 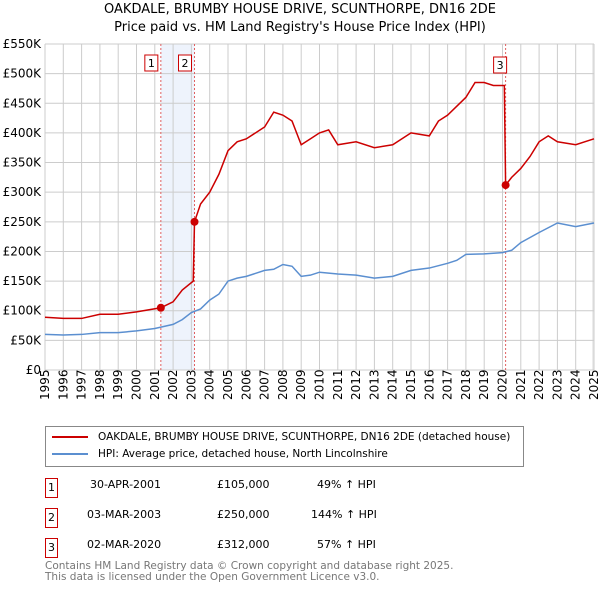 I want to click on sale-row: 2 03-MAR-2003 £250,000 144% ↑ HPI, so click(x=245, y=516).